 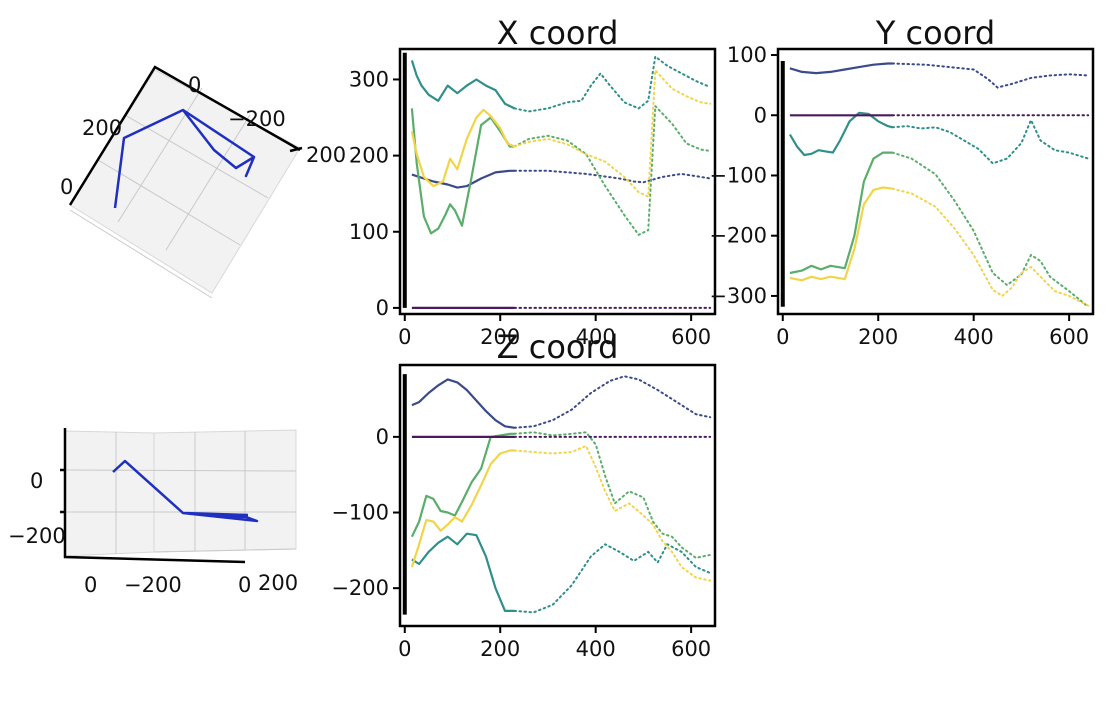 What do you see at coordinates (691, 337) in the screenshot?
I see `x-coord-xtick-label-3: 600` at bounding box center [691, 337].